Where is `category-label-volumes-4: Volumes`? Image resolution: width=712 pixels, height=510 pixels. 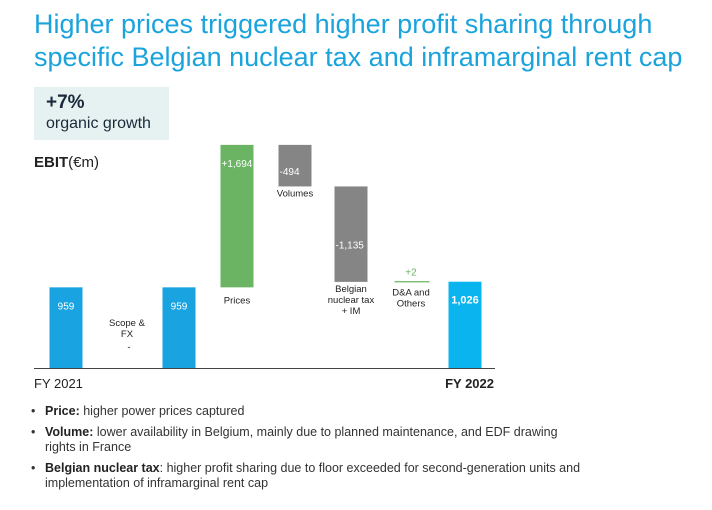 category-label-volumes-4: Volumes is located at coordinates (295, 193).